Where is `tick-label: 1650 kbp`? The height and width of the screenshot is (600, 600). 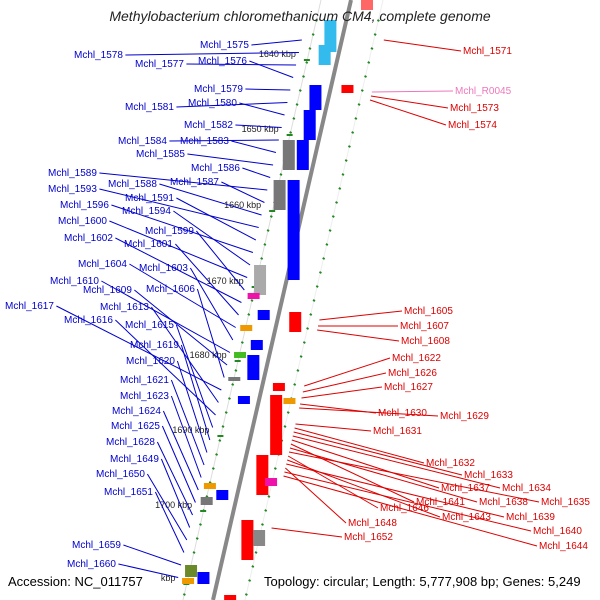
tick-label: 1650 kbp is located at coordinates (260, 129).